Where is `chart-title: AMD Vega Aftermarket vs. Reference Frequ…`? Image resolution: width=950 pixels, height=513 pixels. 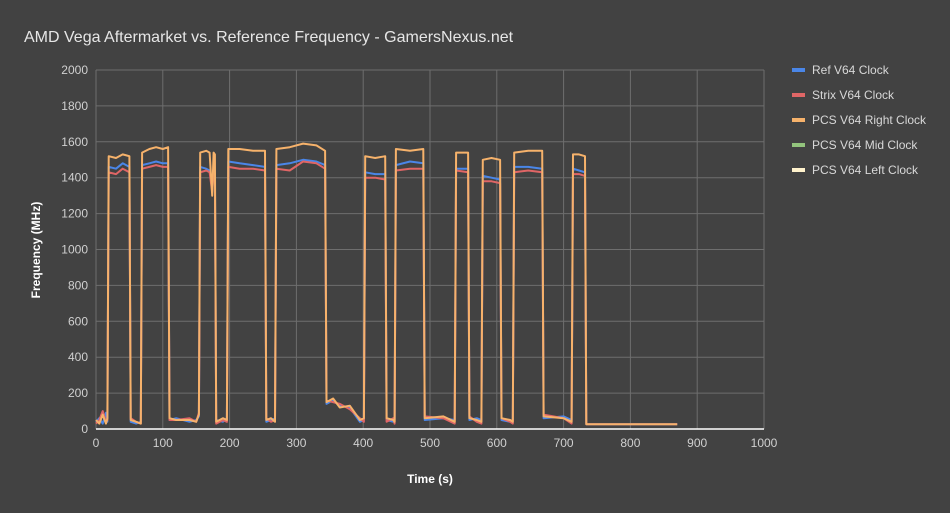 chart-title: AMD Vega Aftermarket vs. Reference Frequ… is located at coordinates (269, 37).